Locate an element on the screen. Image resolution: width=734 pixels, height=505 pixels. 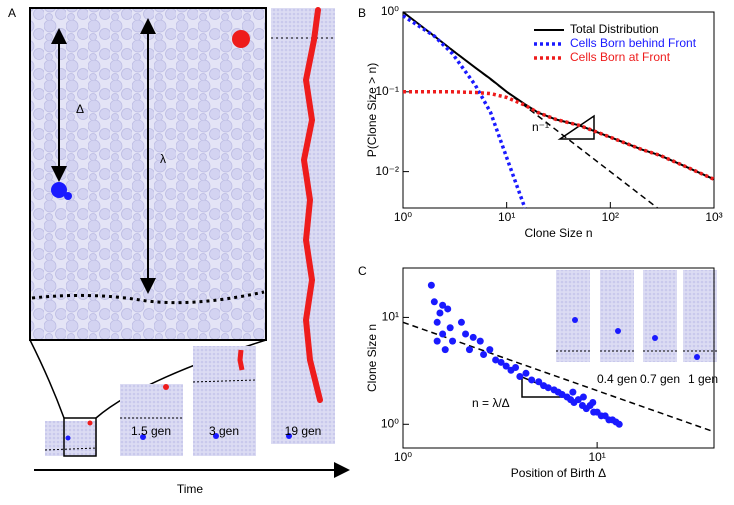
annotation: n⁻¹ is located at coordinates (540, 127).